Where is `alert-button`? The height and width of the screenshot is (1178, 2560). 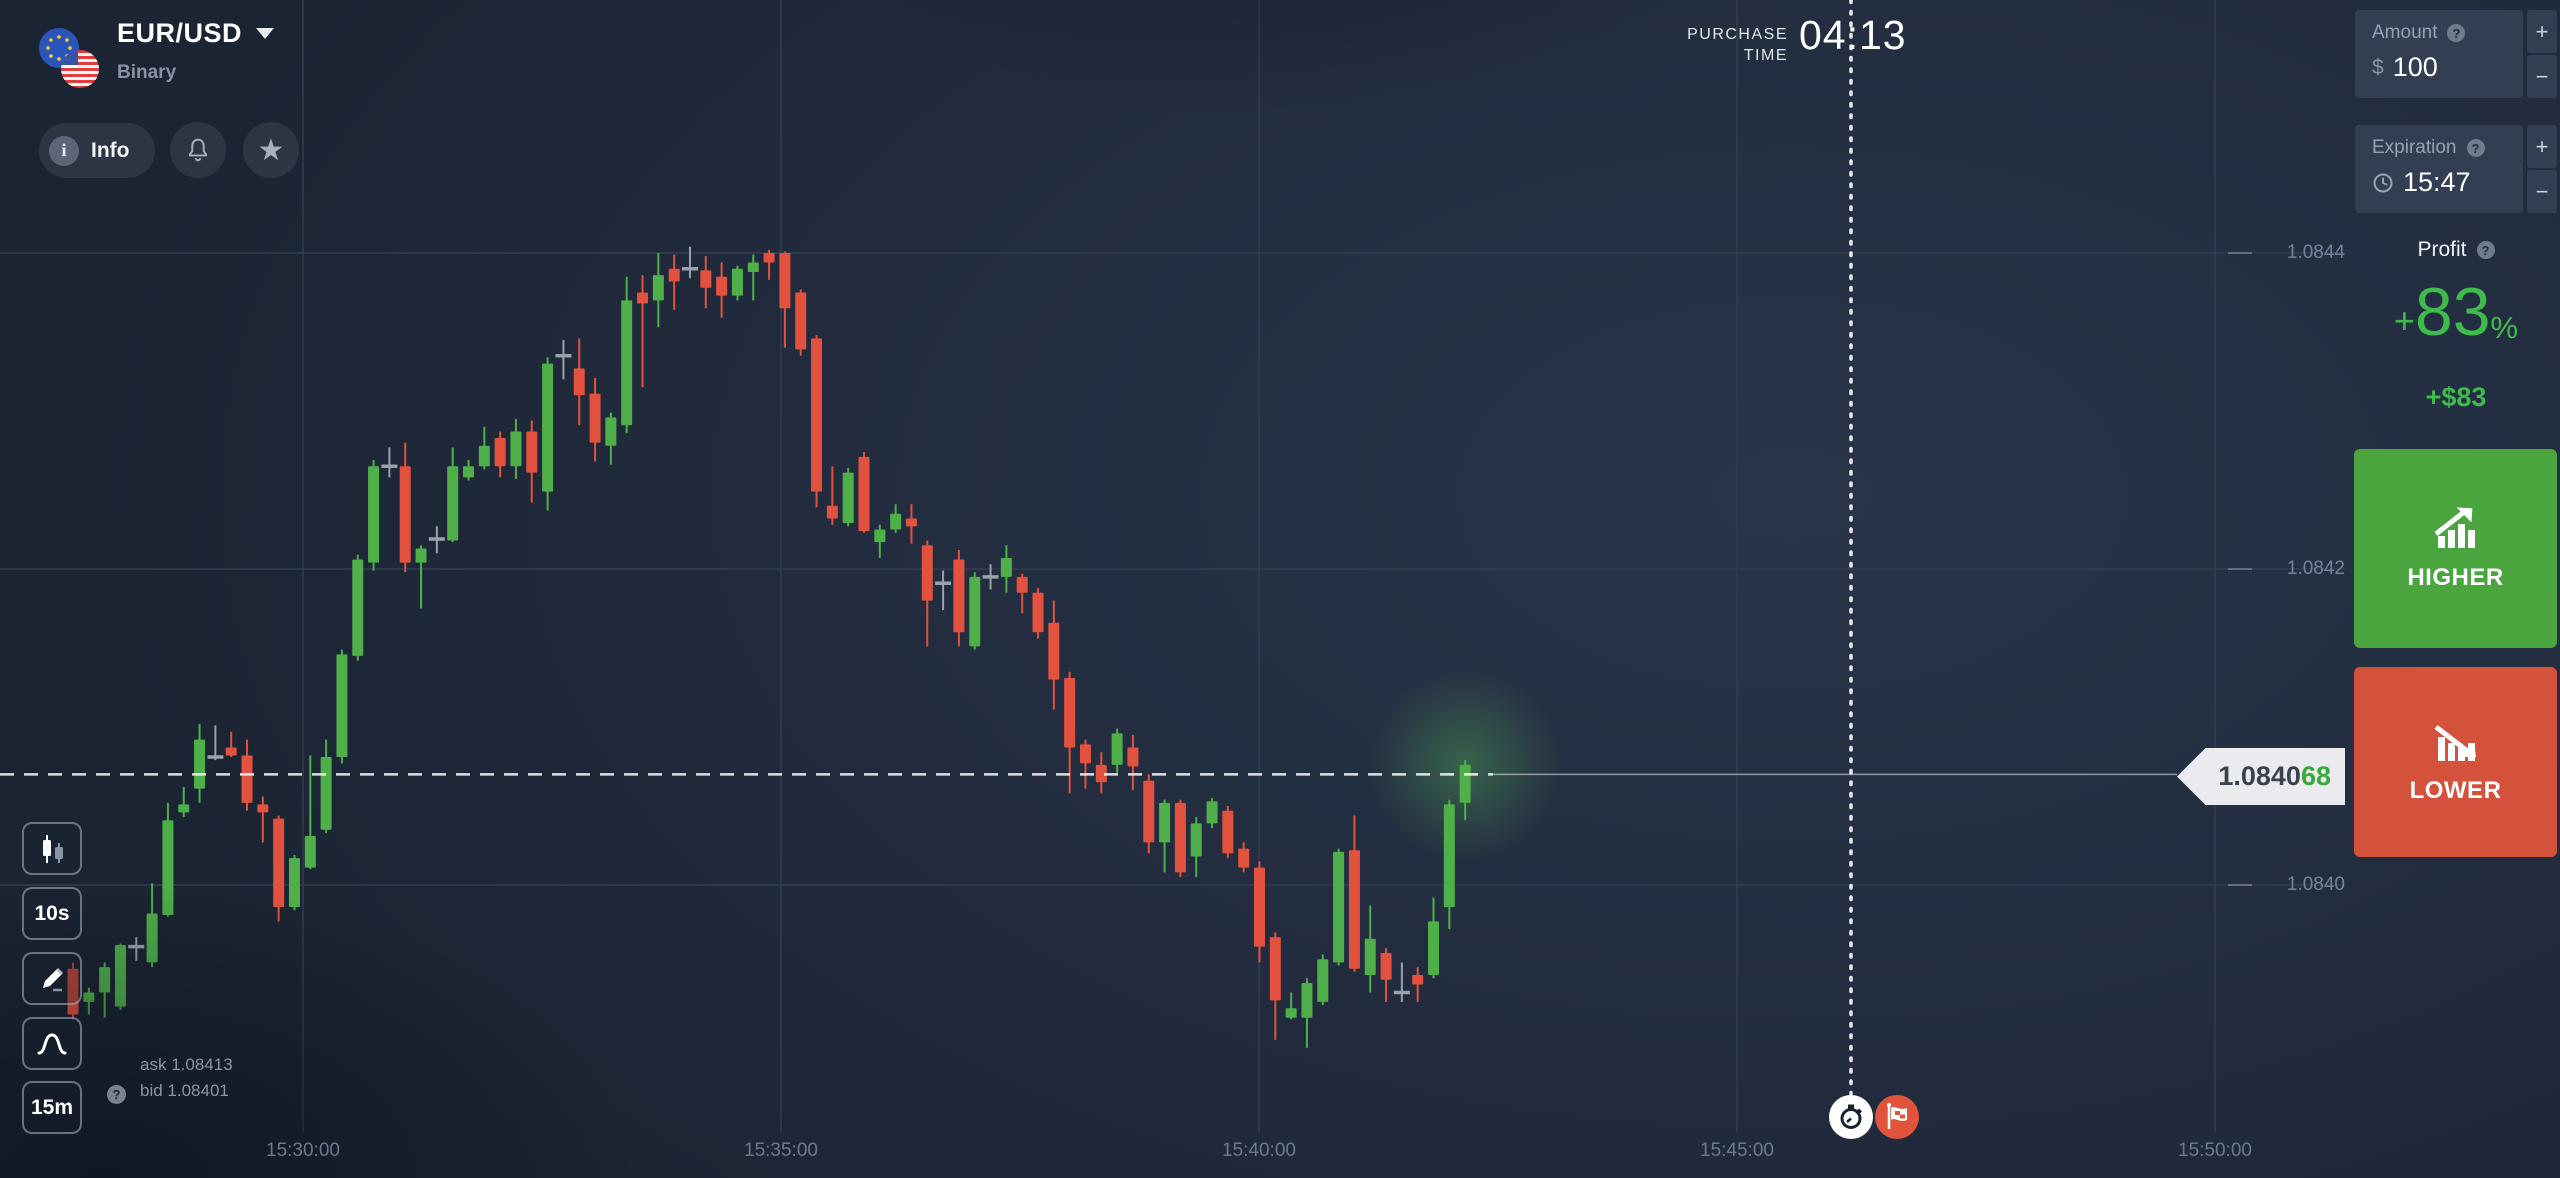
alert-button is located at coordinates (198, 150).